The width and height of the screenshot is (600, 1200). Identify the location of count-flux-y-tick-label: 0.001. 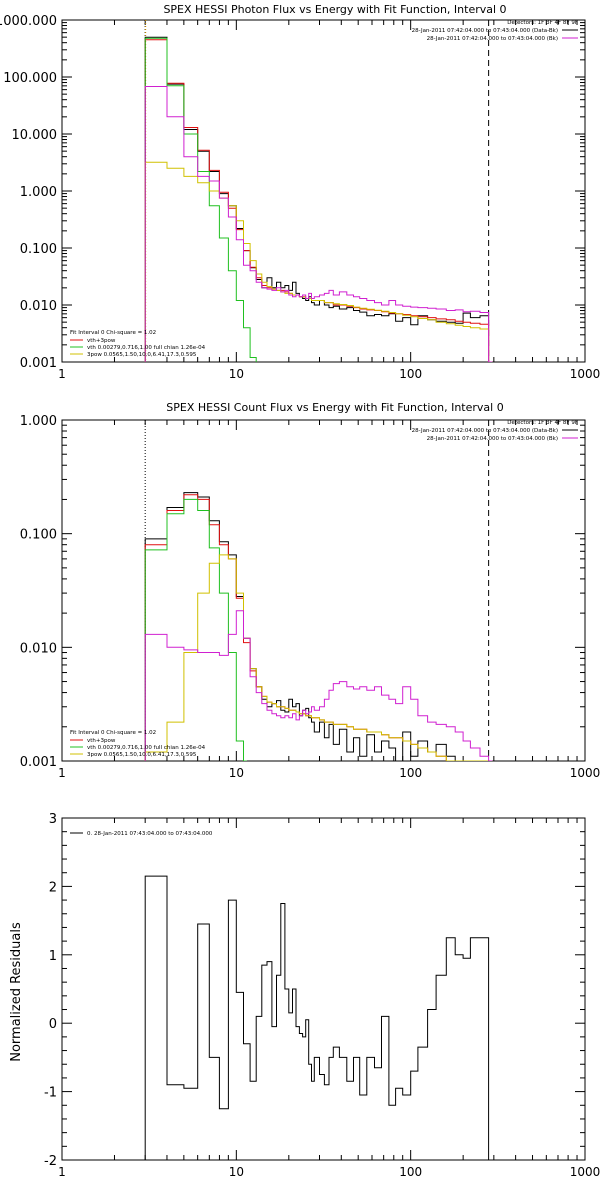
(38, 762).